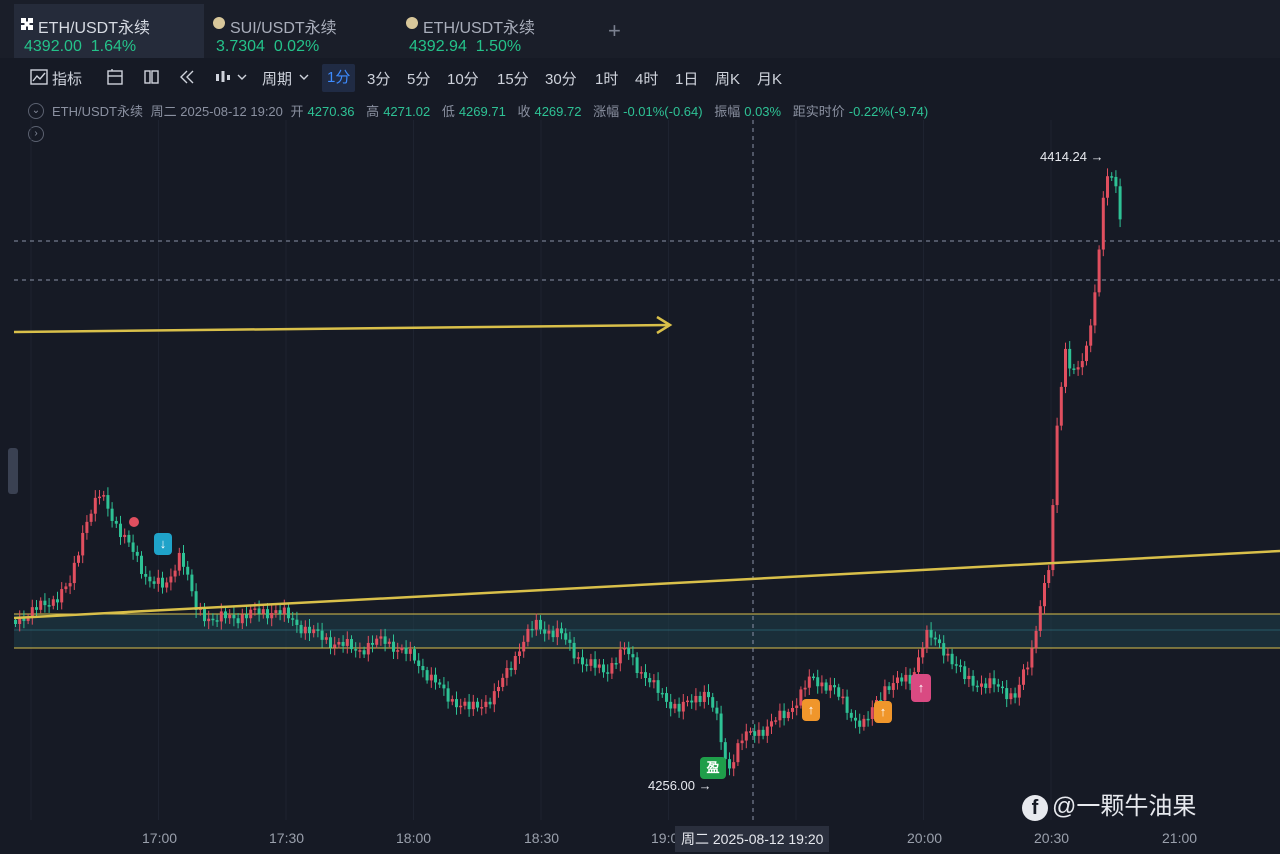  I want to click on template-icon, so click(115, 77).